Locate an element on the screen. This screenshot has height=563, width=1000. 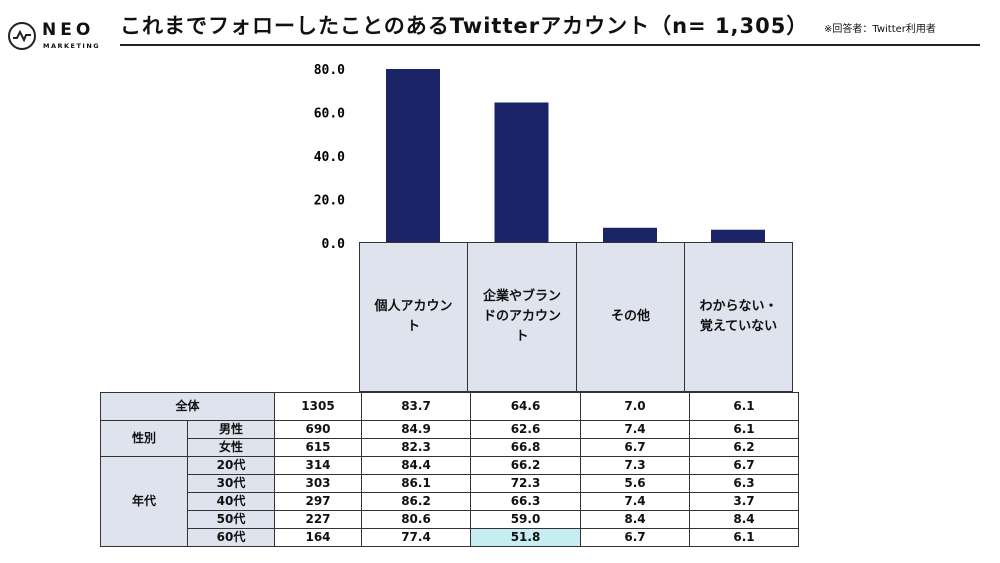
category-label-line: わからない・ is located at coordinates (738, 306).